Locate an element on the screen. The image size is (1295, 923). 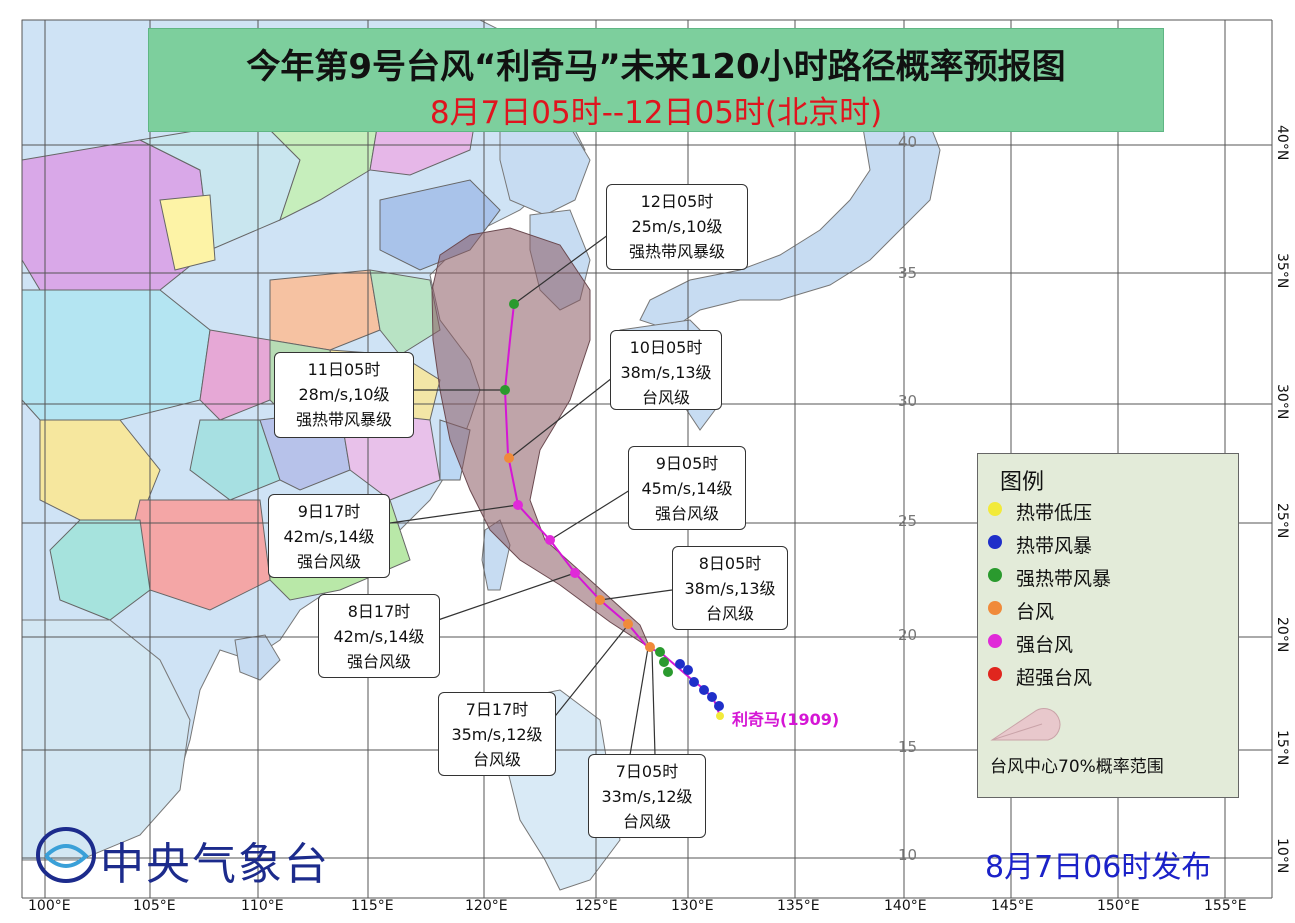
forecast-callout: 8日05时 38m/s,13级 台风级 is located at coordinates (730, 588).